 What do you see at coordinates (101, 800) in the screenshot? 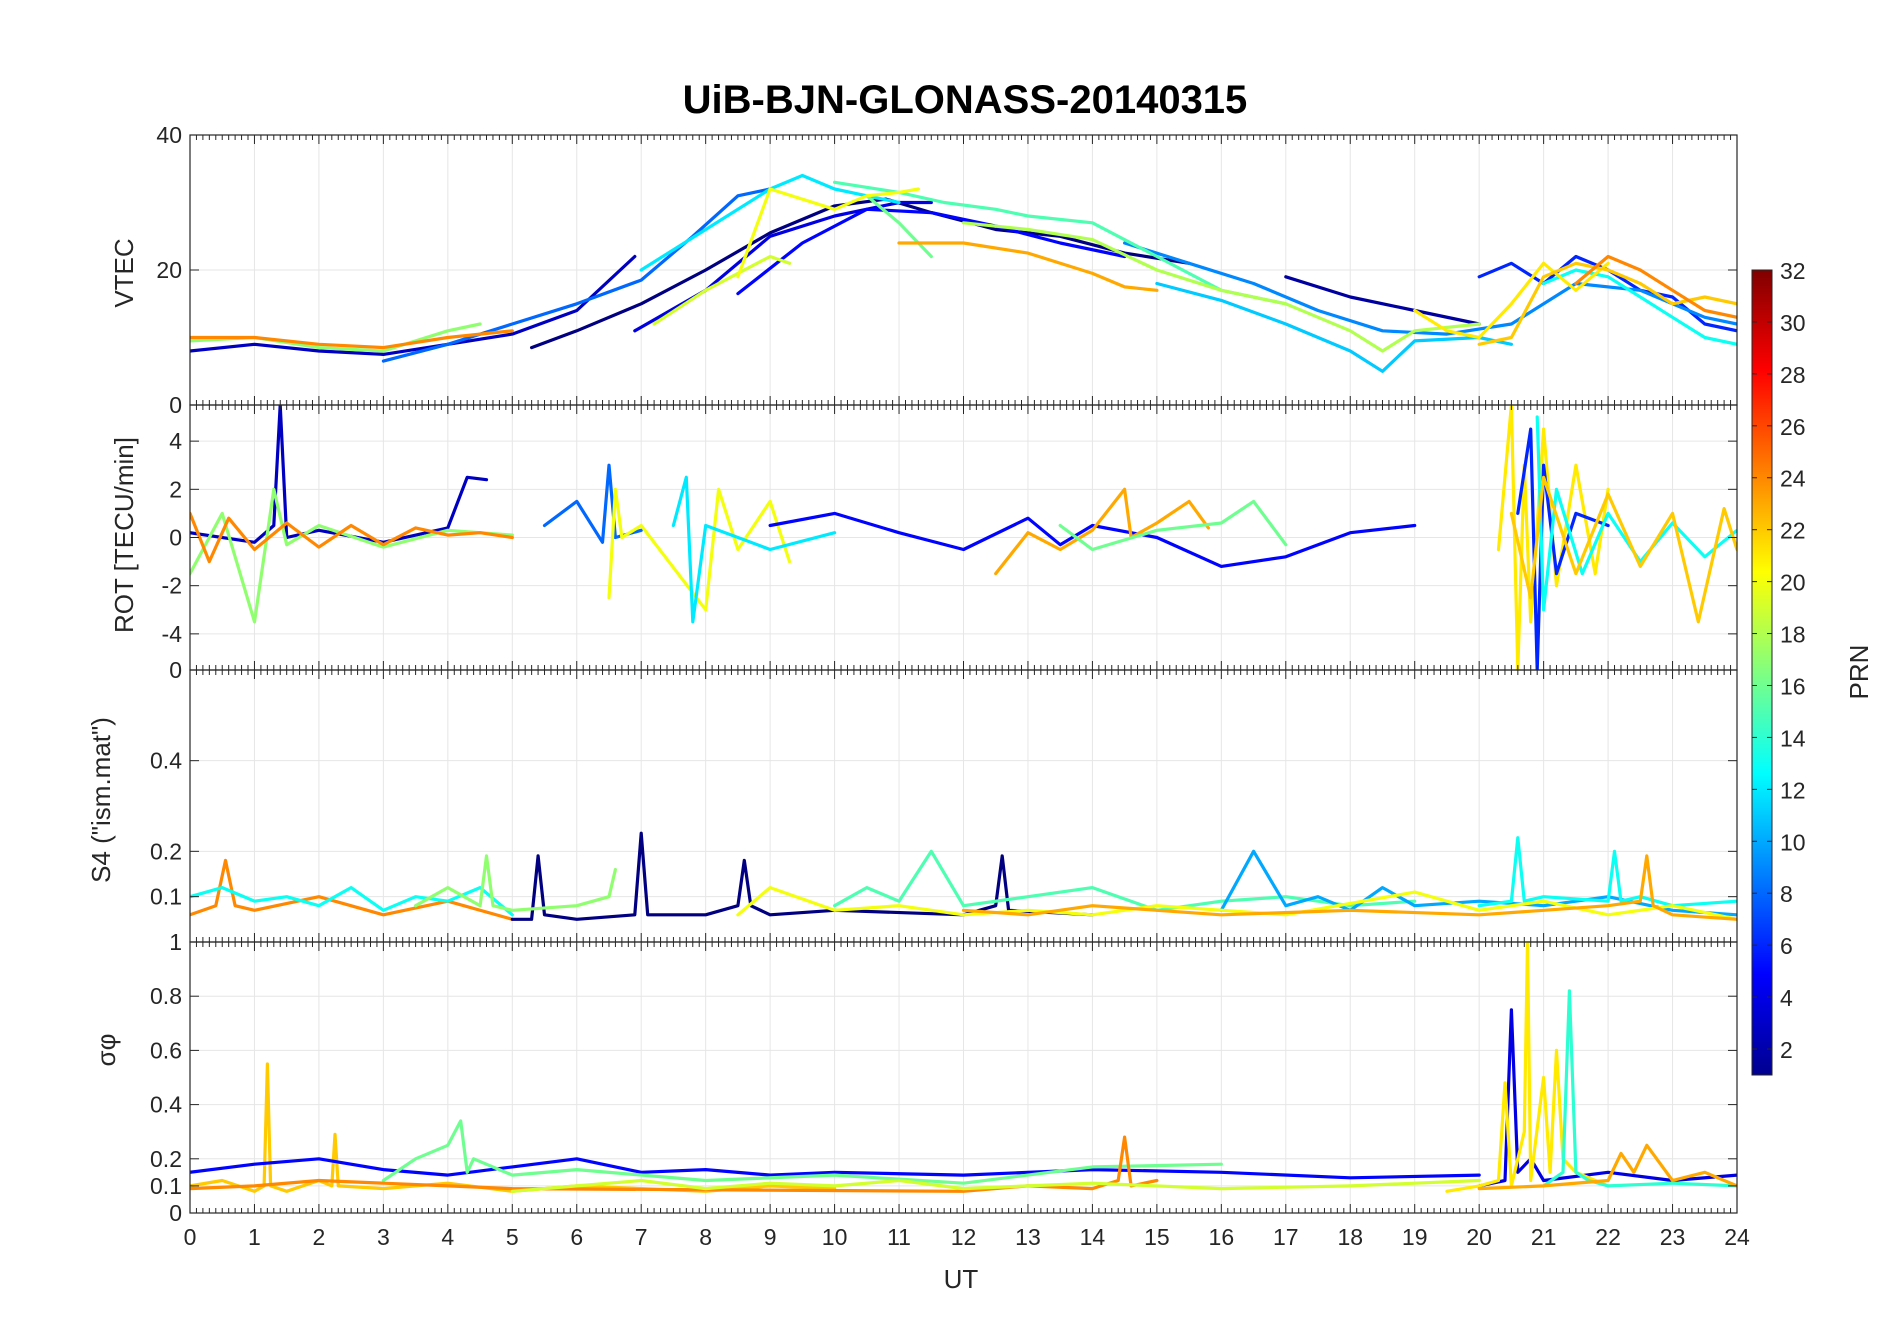
I see `s4-axis-label: S4 ("ism.mat")` at bounding box center [101, 800].